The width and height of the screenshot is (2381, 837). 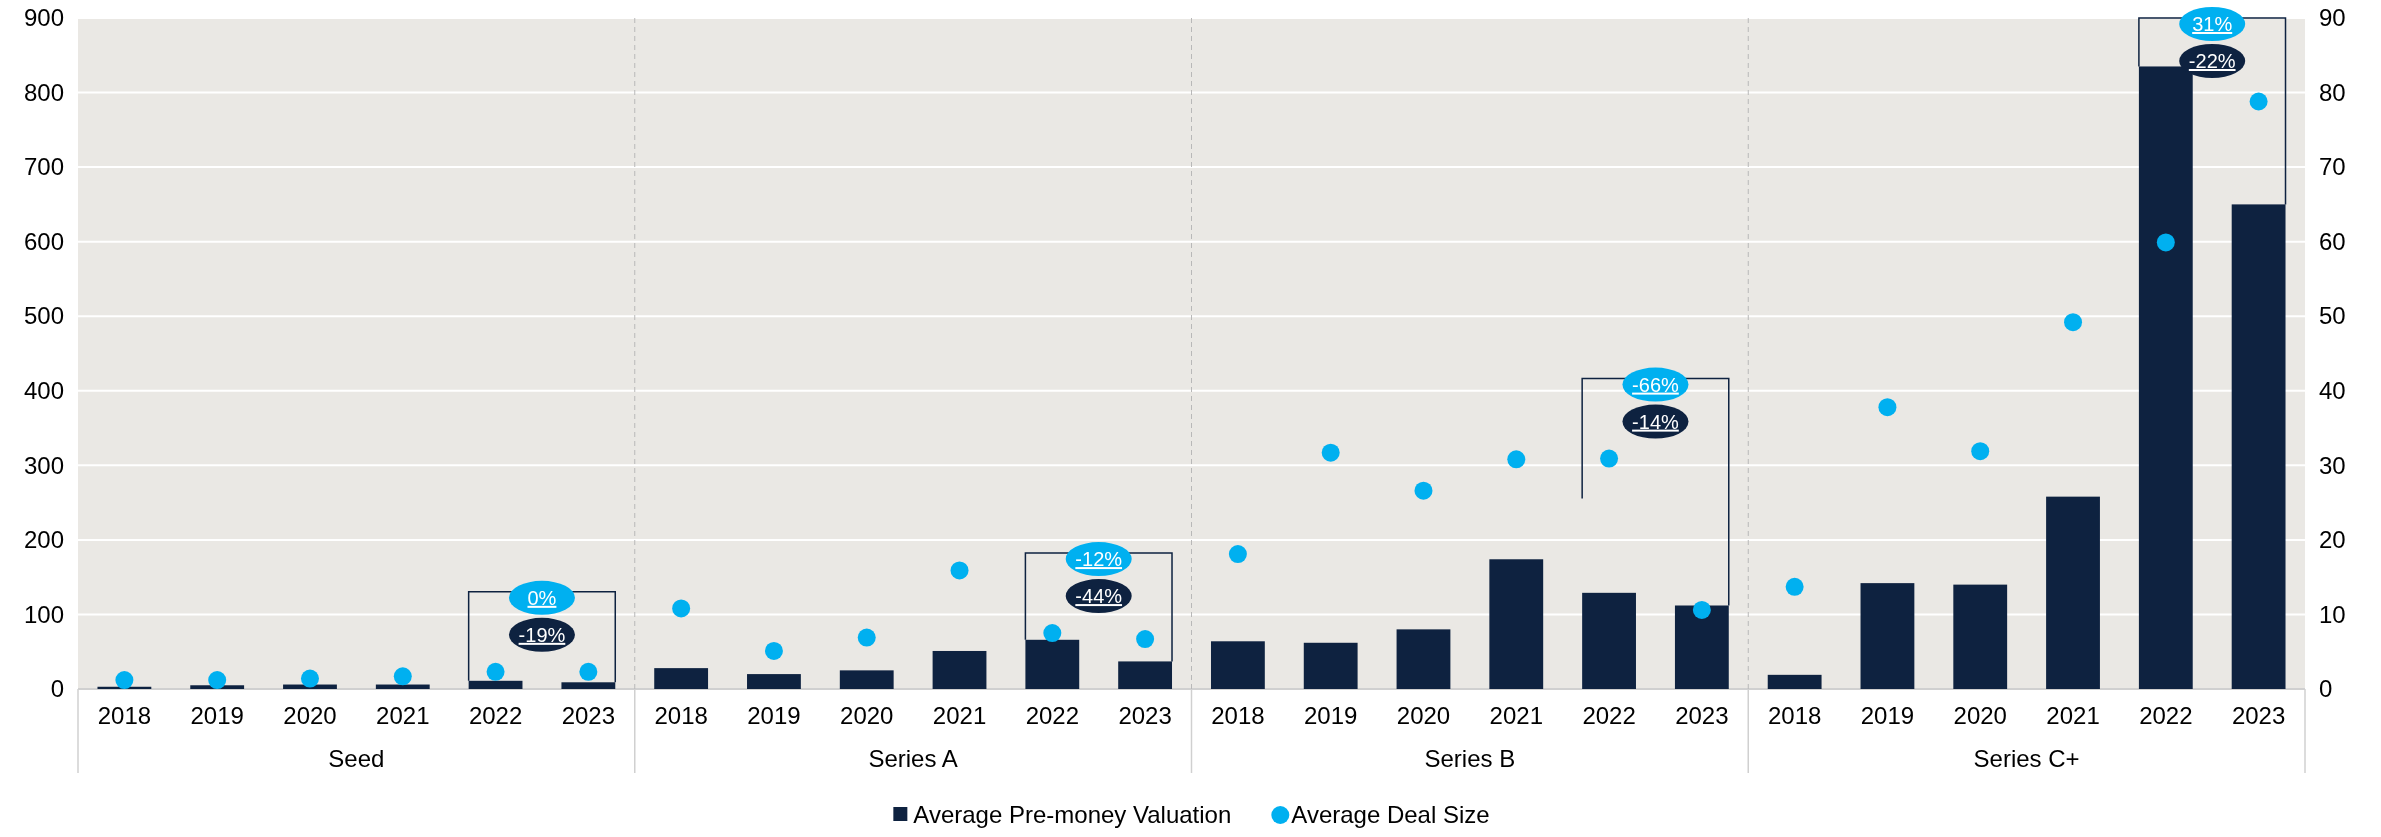 What do you see at coordinates (43, 540) in the screenshot?
I see `y-tick-label: 200` at bounding box center [43, 540].